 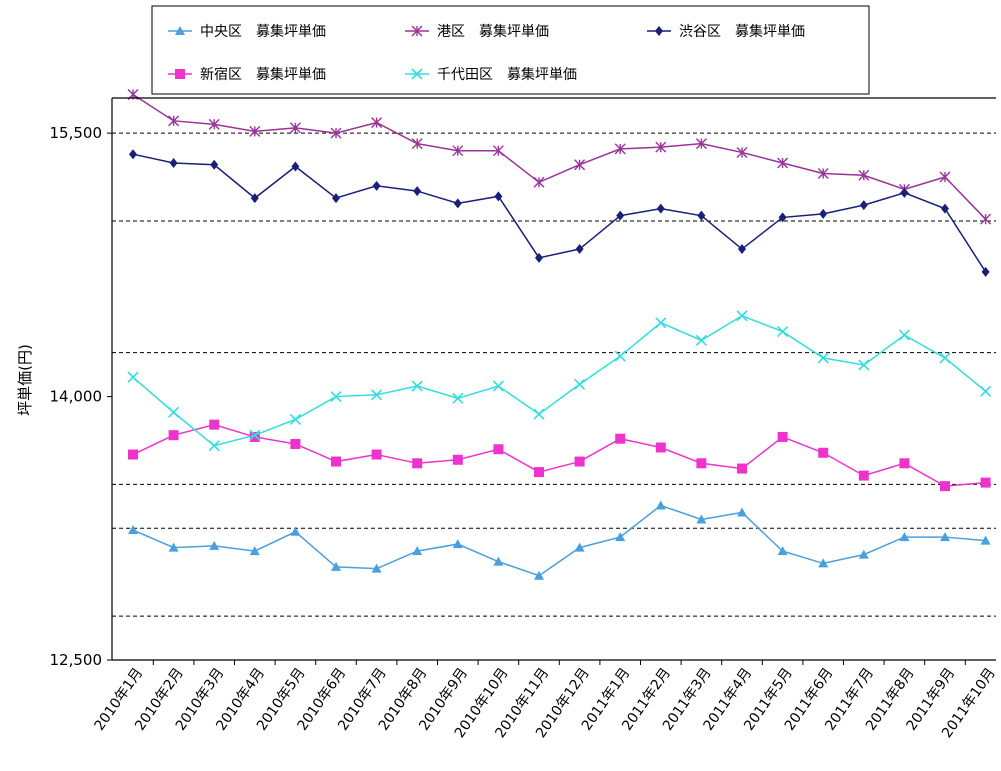 What do you see at coordinates (510, 50) in the screenshot?
I see `legend-box` at bounding box center [510, 50].